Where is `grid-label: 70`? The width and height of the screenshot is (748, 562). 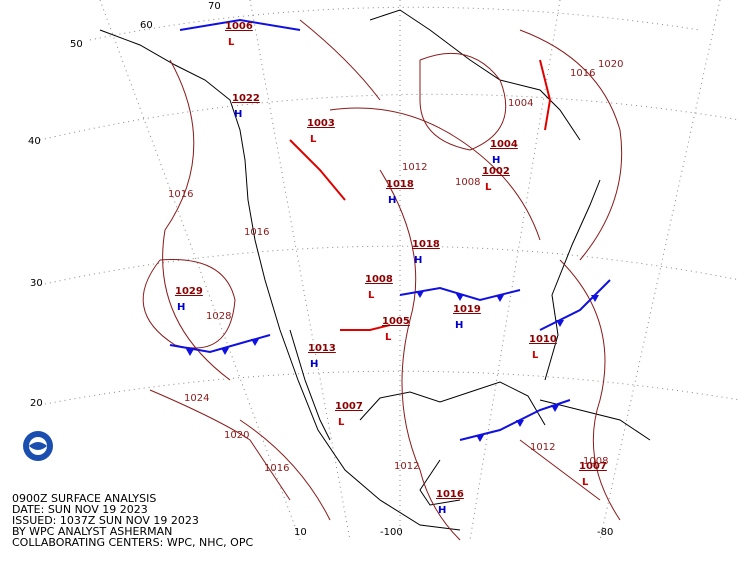
grid-label: 70 is located at coordinates (214, 6).